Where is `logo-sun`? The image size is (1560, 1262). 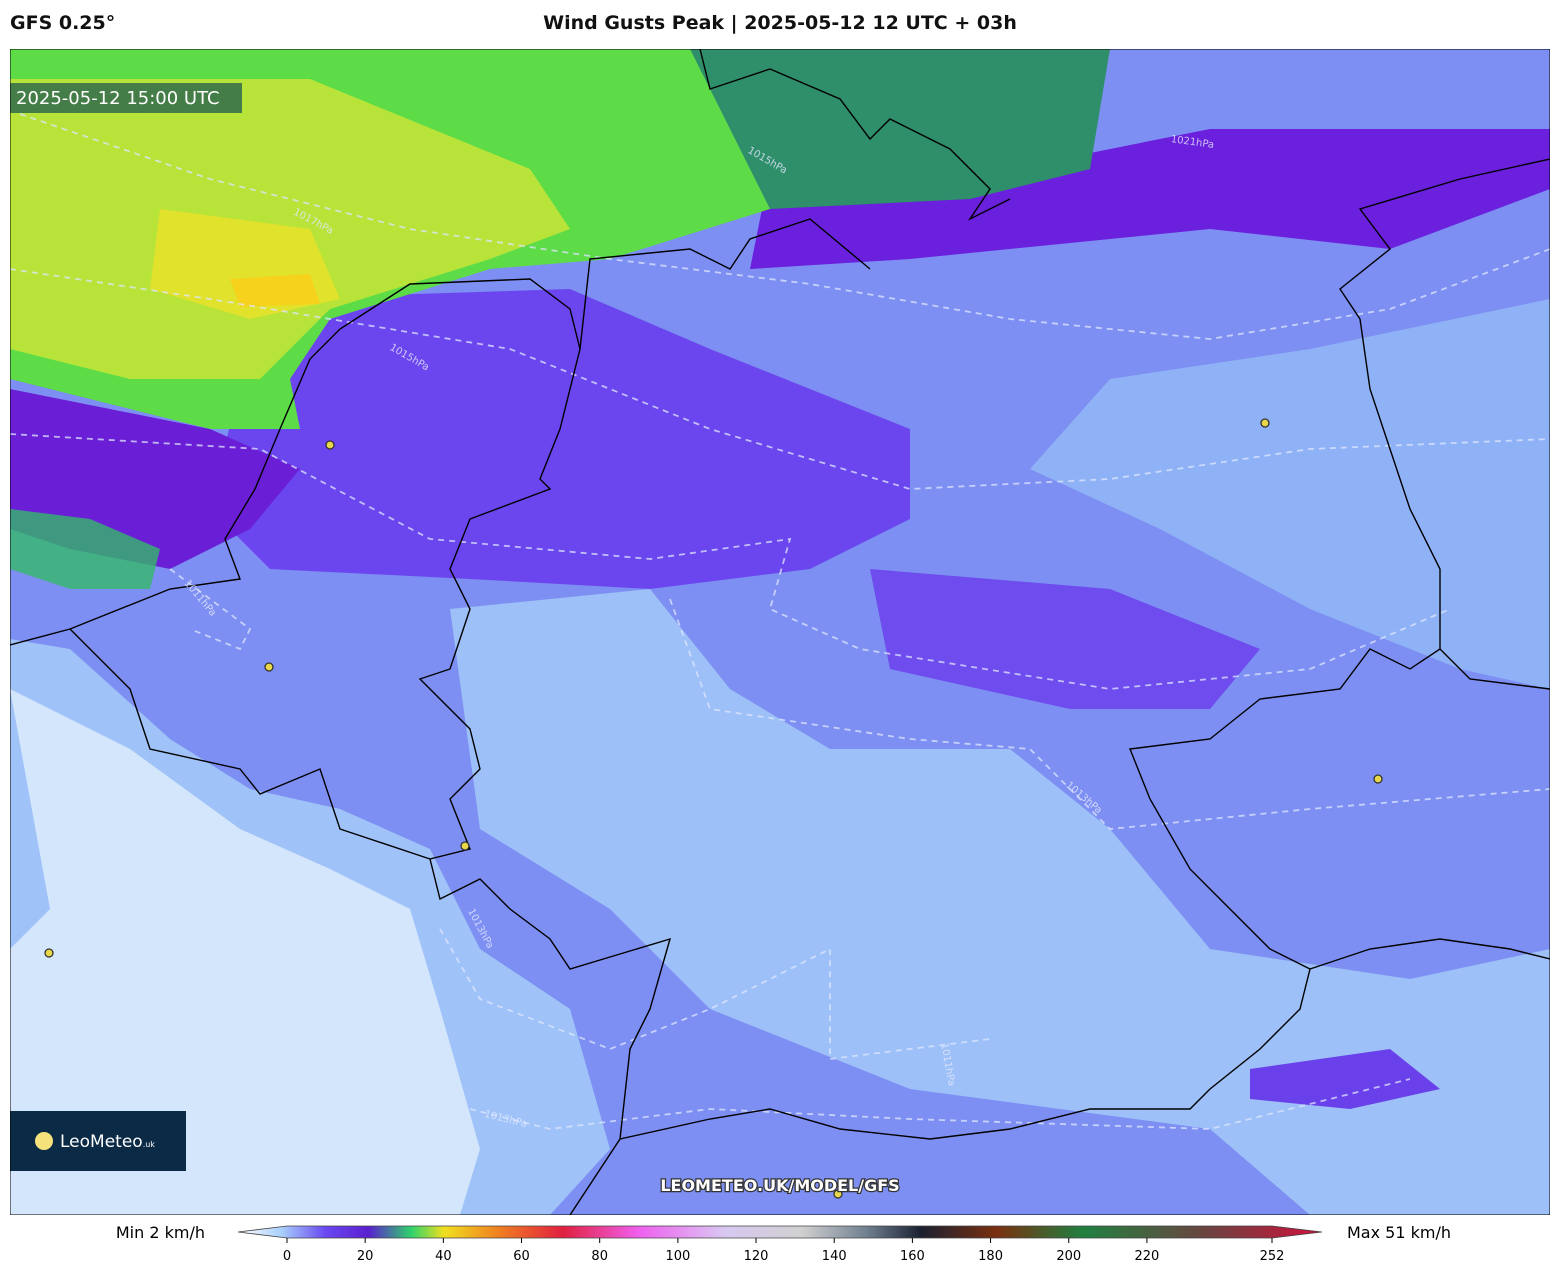 logo-sun is located at coordinates (44, 1141).